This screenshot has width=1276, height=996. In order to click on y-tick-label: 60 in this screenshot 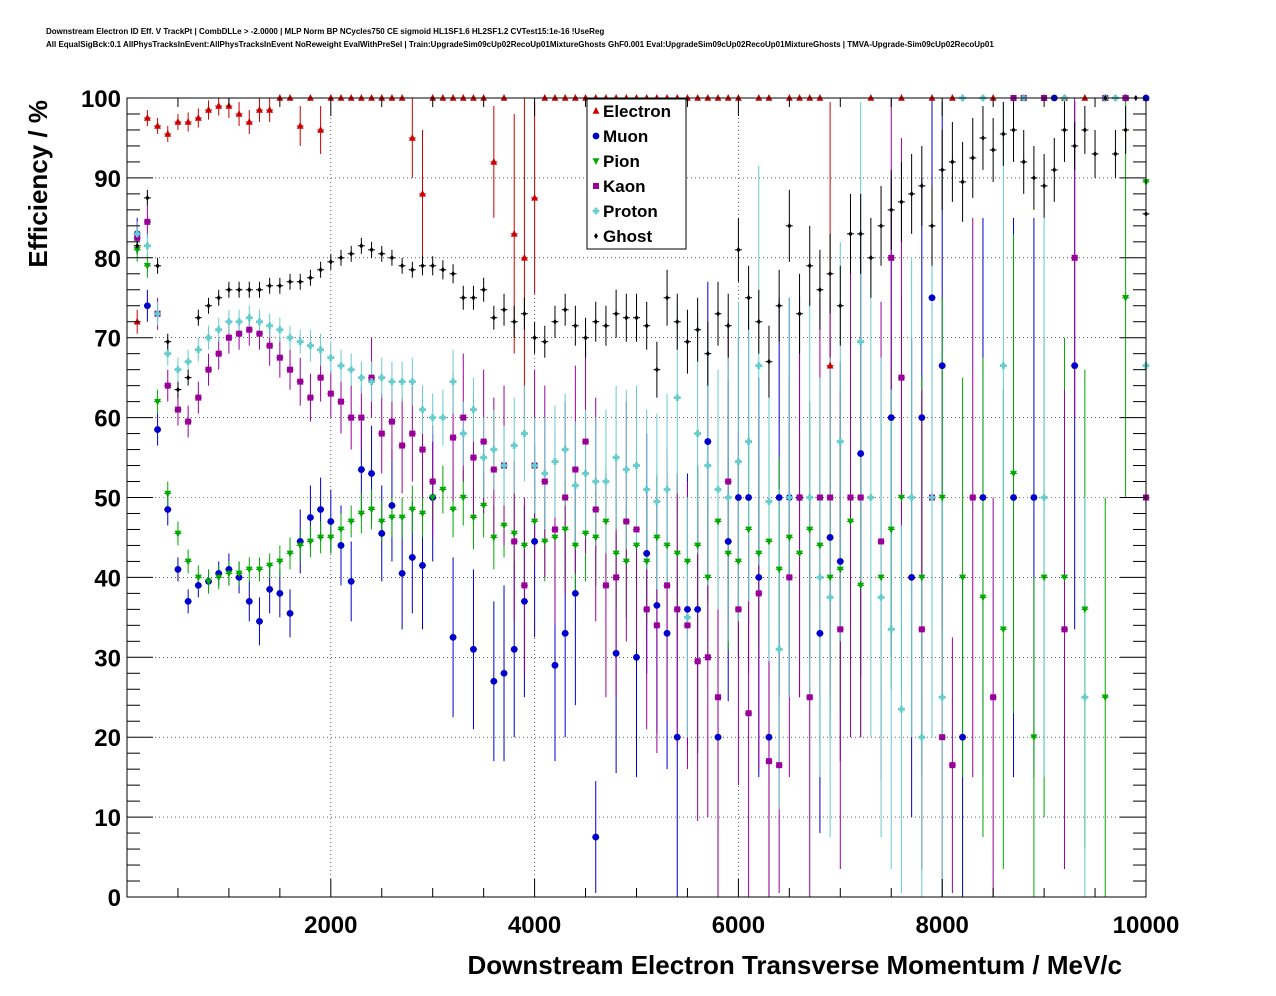, I will do `click(107, 419)`.